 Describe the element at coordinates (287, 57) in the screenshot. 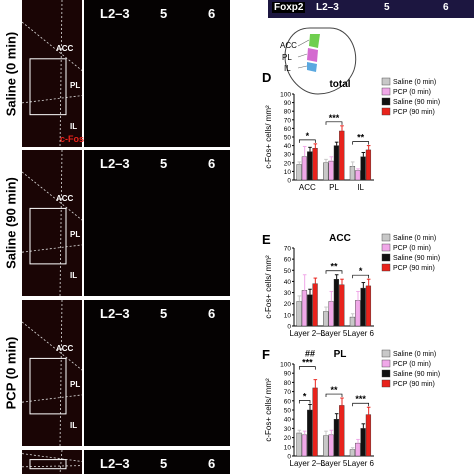

I see `schematic-label-pl: PL` at that location.